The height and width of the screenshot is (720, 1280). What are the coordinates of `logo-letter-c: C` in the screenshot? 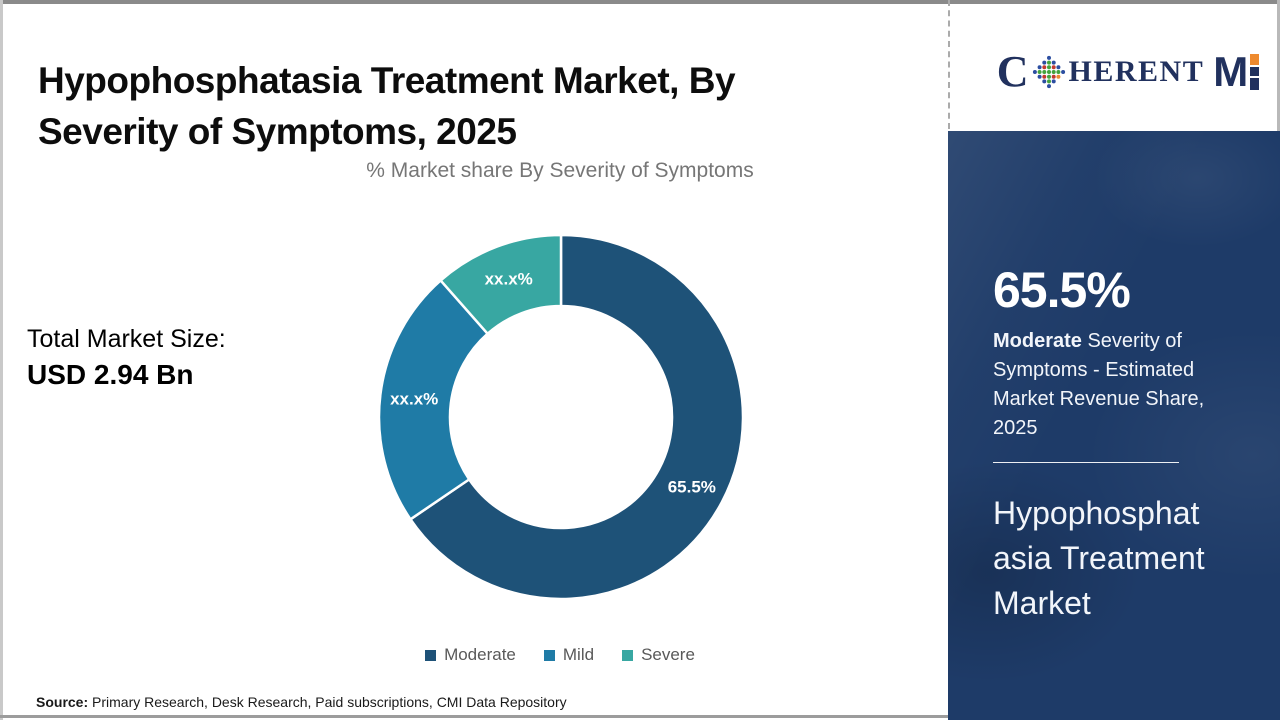 It's located at (1012, 71).